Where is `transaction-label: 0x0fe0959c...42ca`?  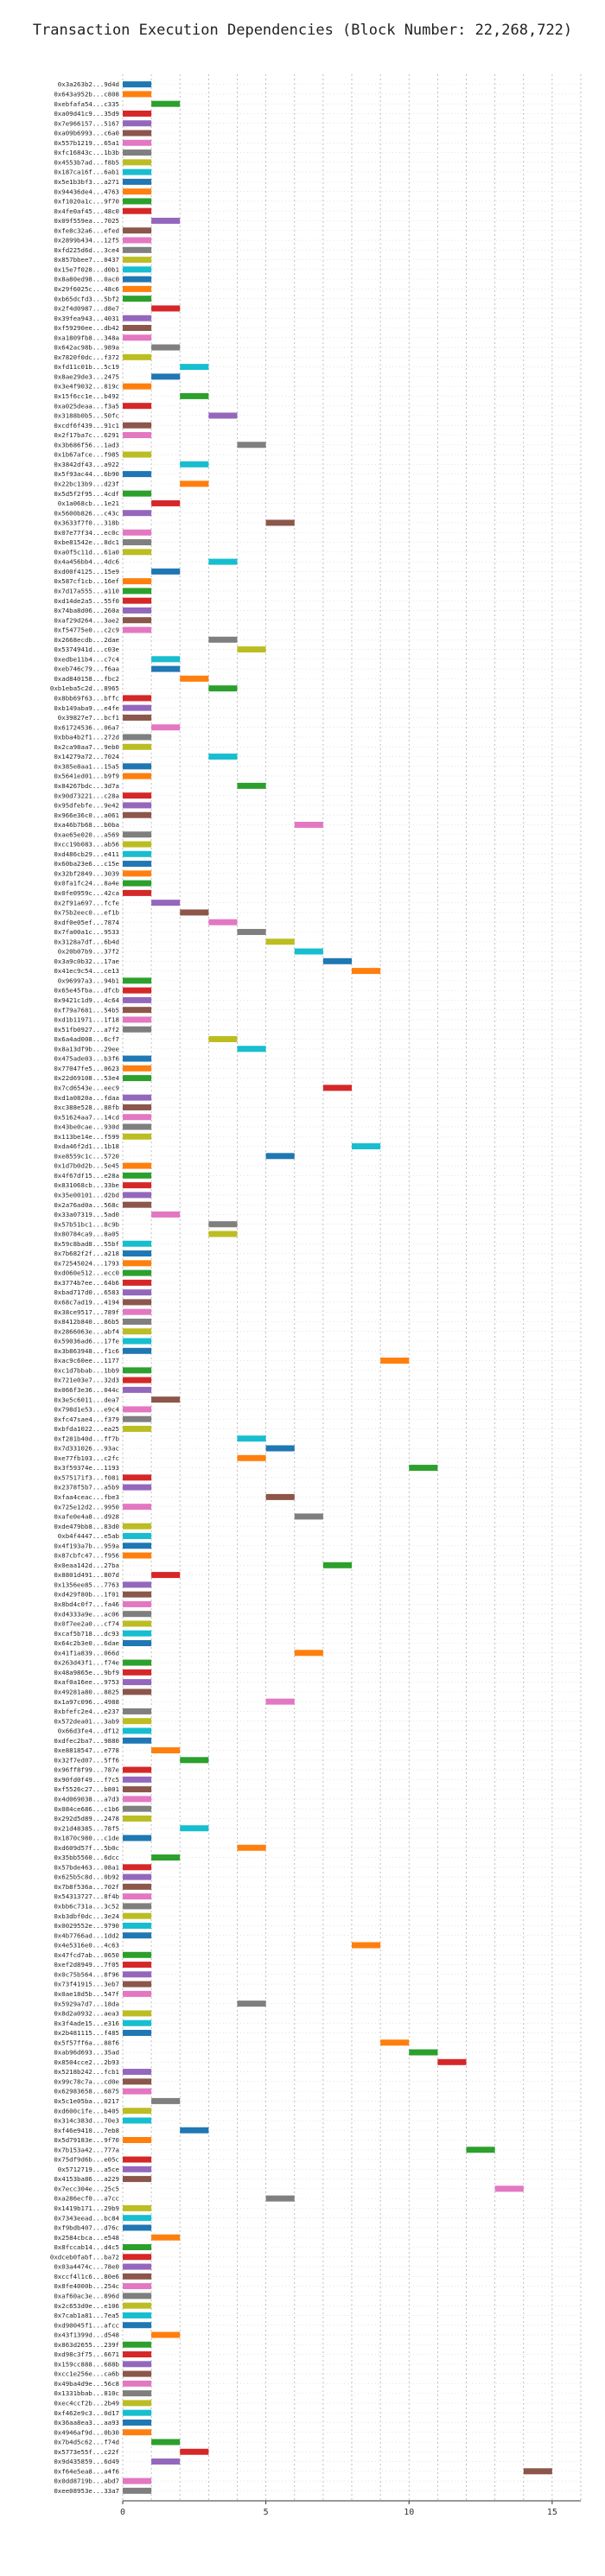 transaction-label: 0x0fe0959c...42ca is located at coordinates (86, 893).